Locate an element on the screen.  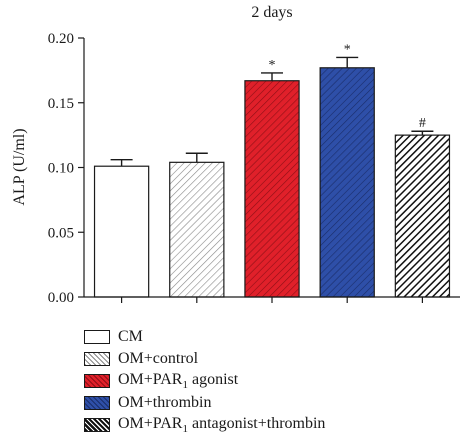
significance-mark: # is located at coordinates (422, 123).